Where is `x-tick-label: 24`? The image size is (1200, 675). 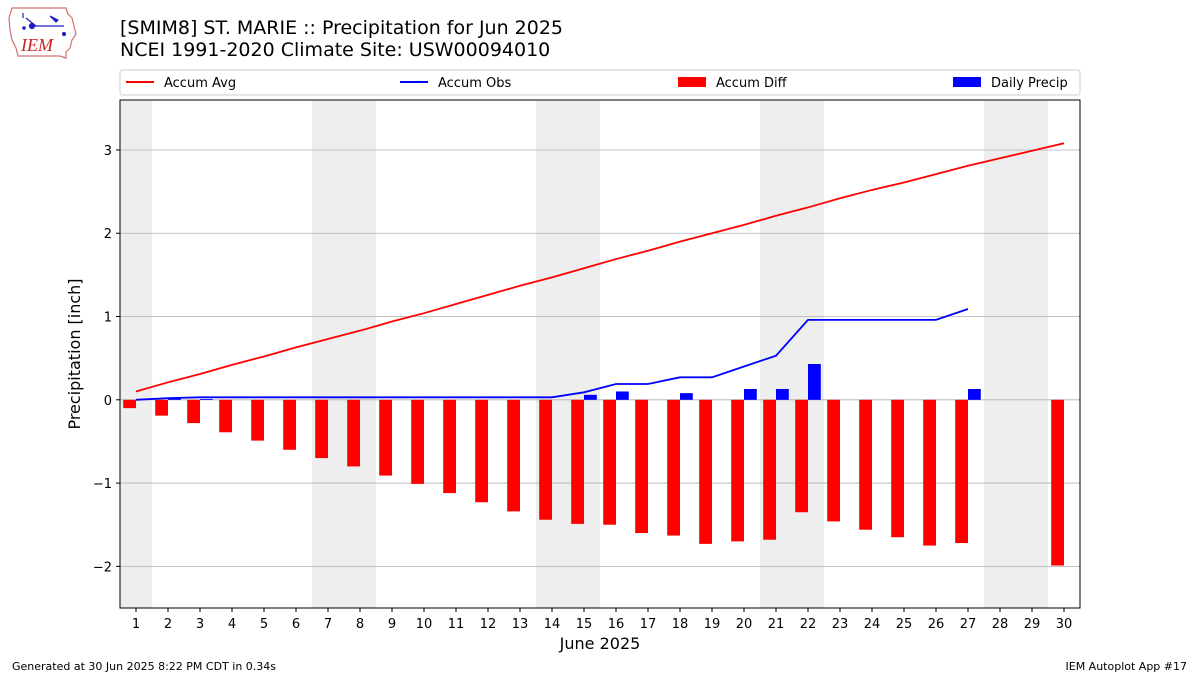
x-tick-label: 24 is located at coordinates (872, 624).